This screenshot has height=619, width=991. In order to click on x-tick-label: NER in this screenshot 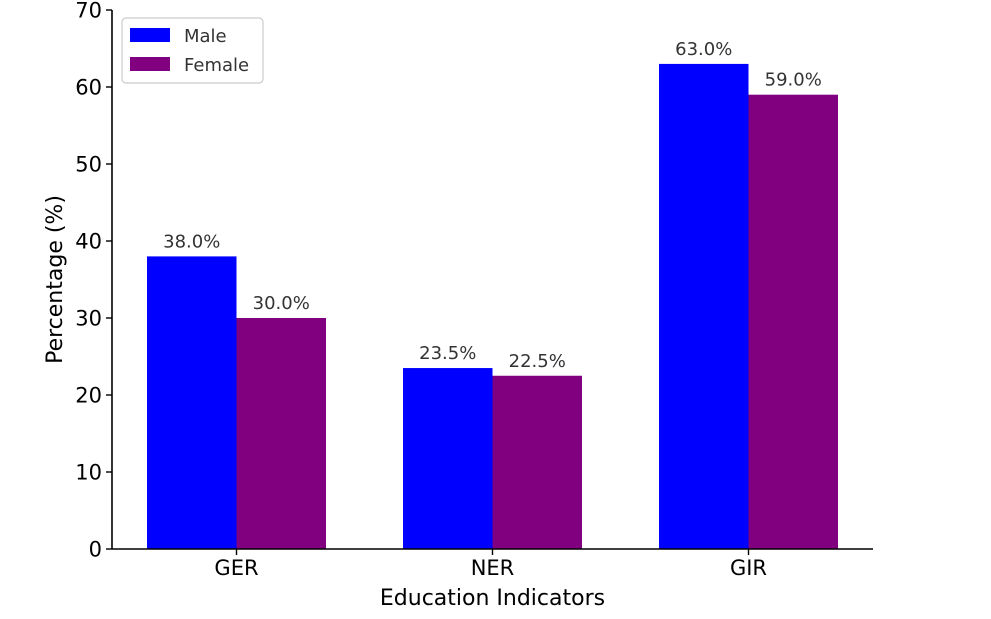, I will do `click(493, 568)`.